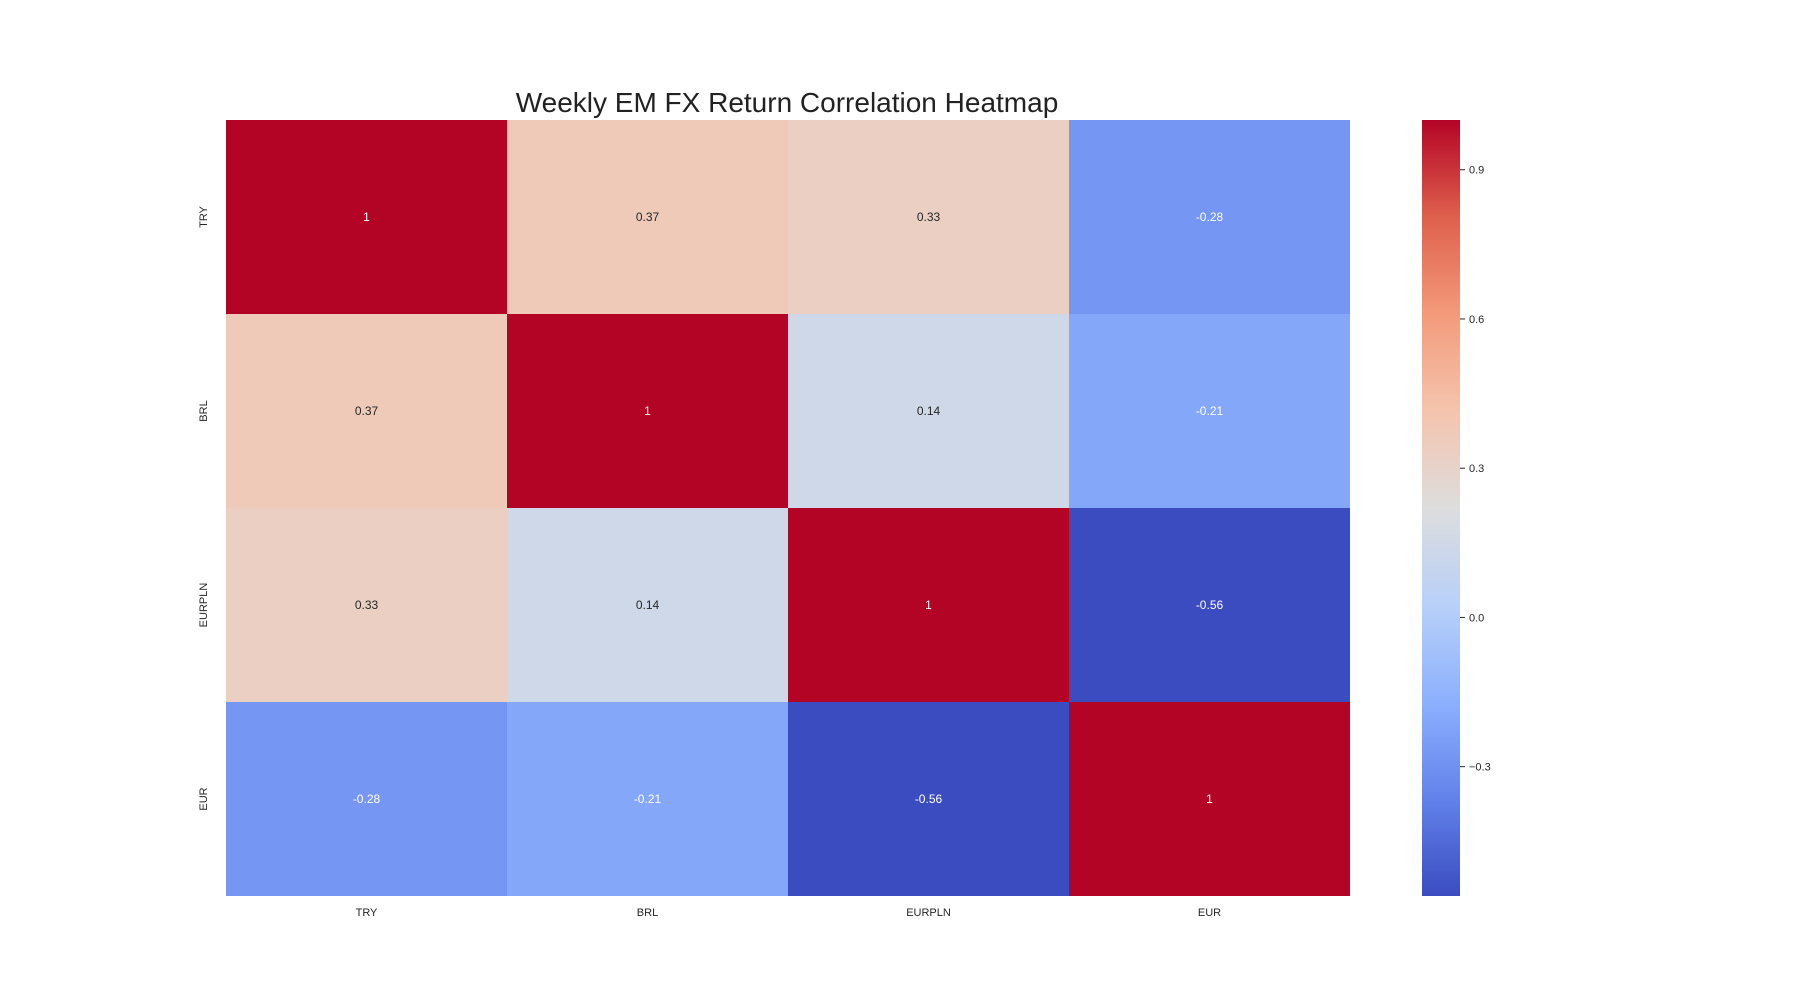 Image resolution: width=1800 pixels, height=1005 pixels. Describe the element at coordinates (204, 605) in the screenshot. I see `y-tick-label: EURPLN` at that location.